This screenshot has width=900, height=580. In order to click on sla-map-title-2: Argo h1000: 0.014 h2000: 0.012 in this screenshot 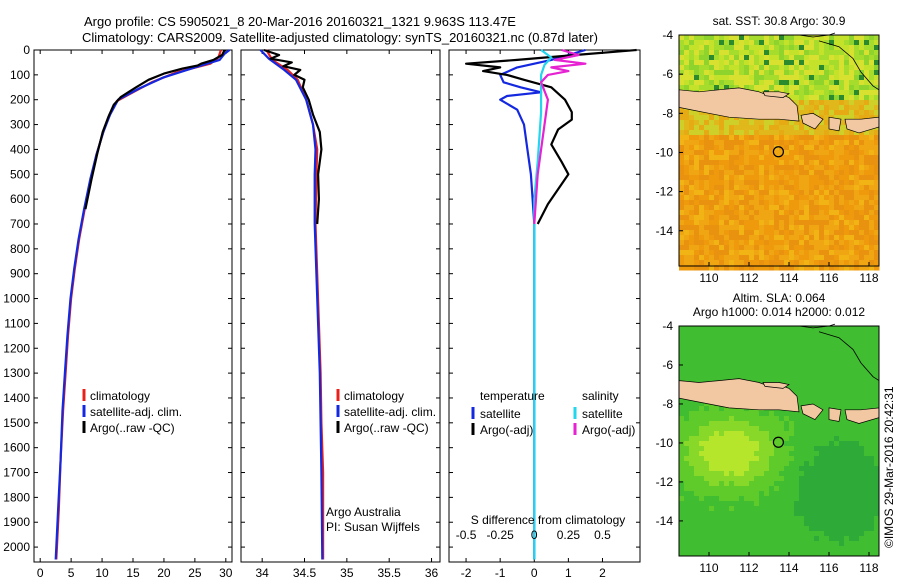, I will do `click(779, 312)`.